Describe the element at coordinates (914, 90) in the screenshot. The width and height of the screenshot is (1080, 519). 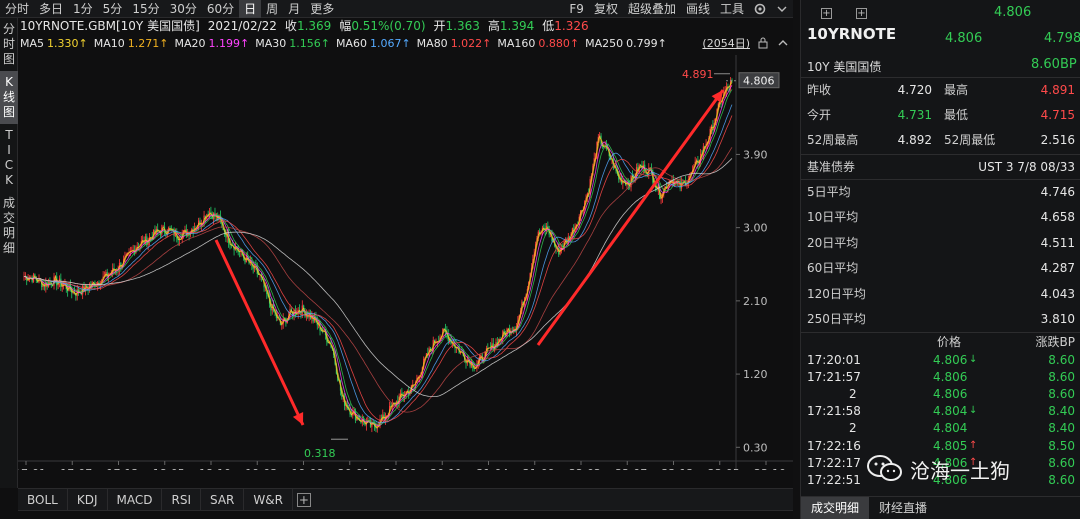
I see `stat-value: 4.720` at that location.